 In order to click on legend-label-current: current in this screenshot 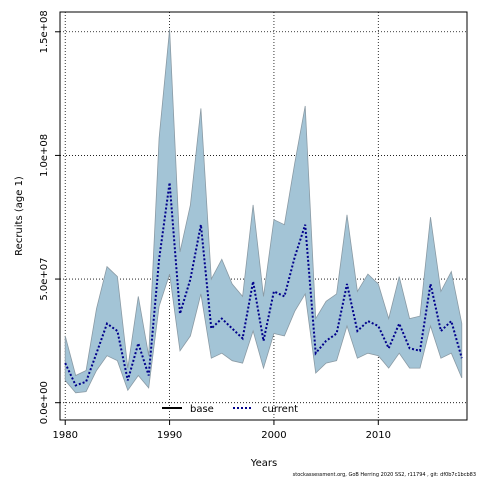, I will do `click(280, 409)`.